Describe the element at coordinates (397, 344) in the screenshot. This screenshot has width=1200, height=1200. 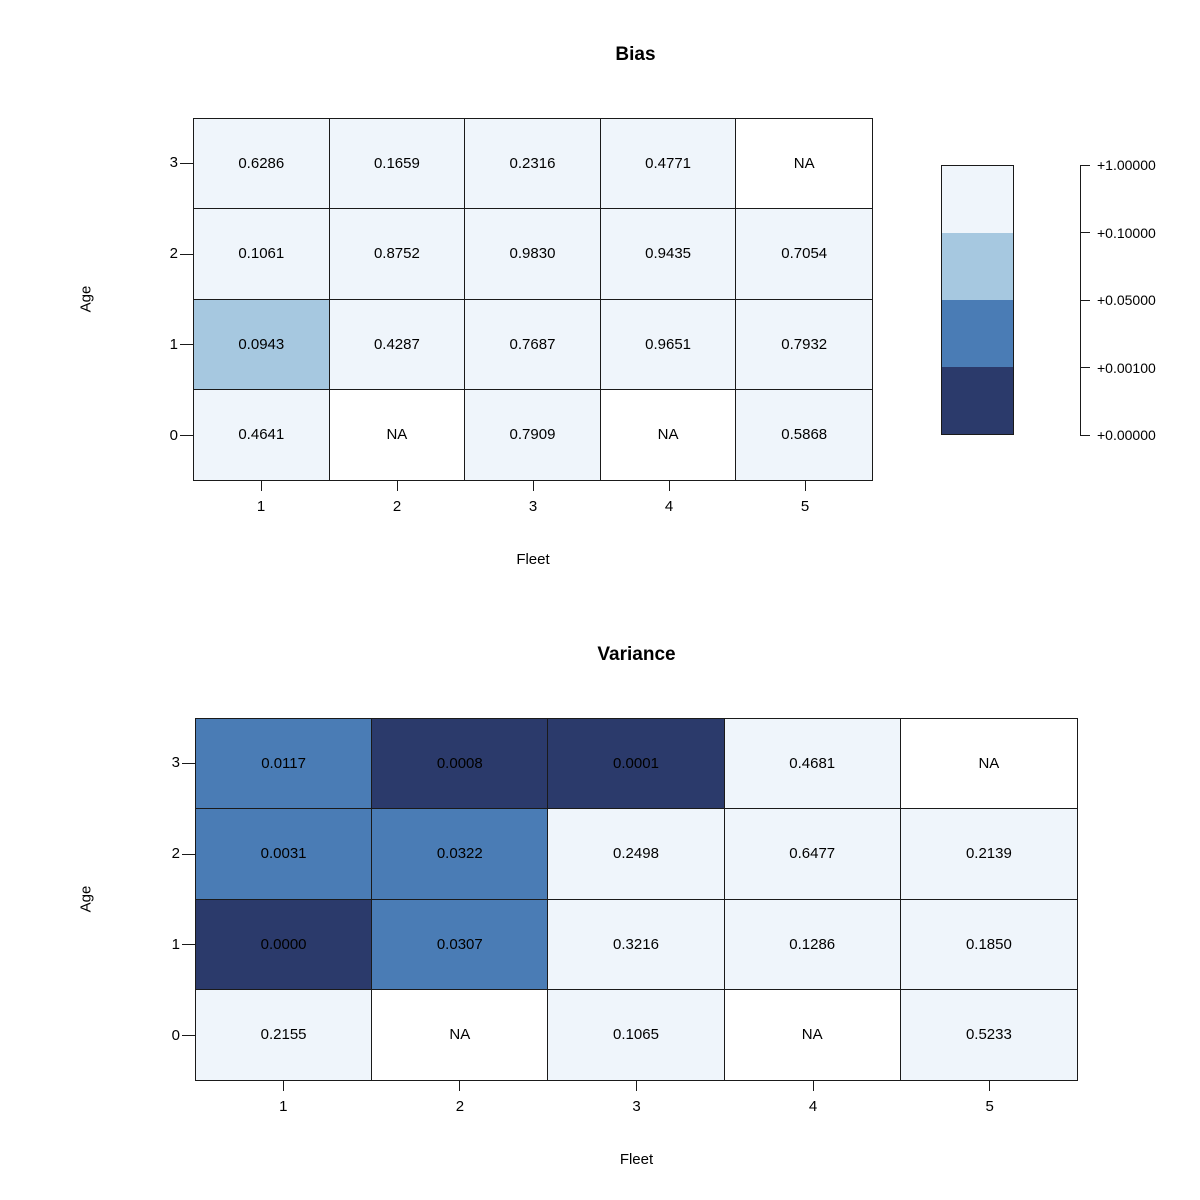
I see `heatmap-cell: 0.4287` at that location.